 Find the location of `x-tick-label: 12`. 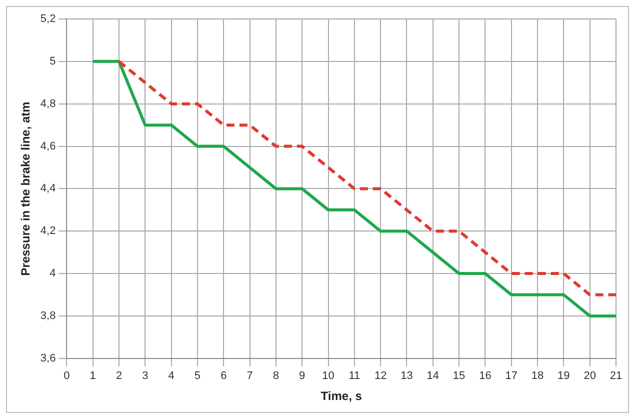

x-tick-label: 12 is located at coordinates (380, 376).